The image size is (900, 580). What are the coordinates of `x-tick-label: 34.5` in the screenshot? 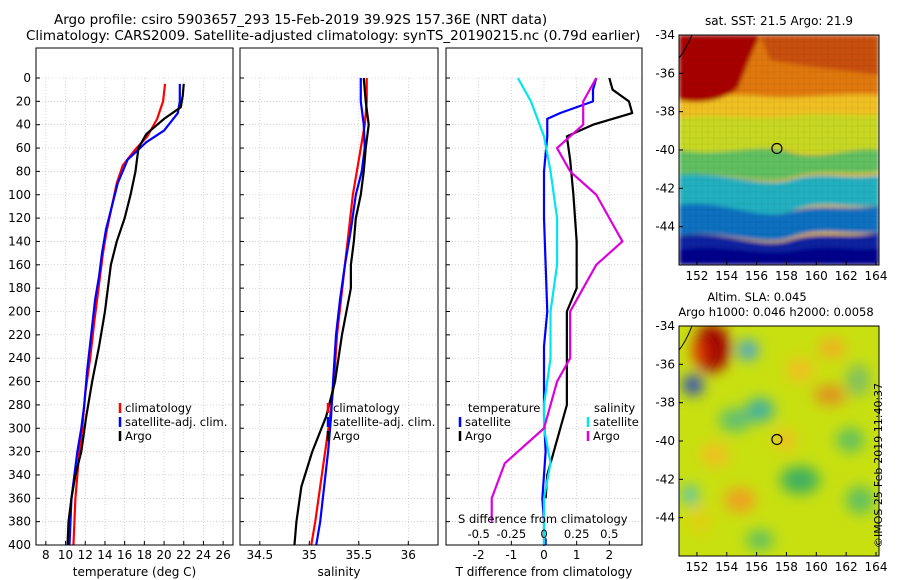 It's located at (259, 555).